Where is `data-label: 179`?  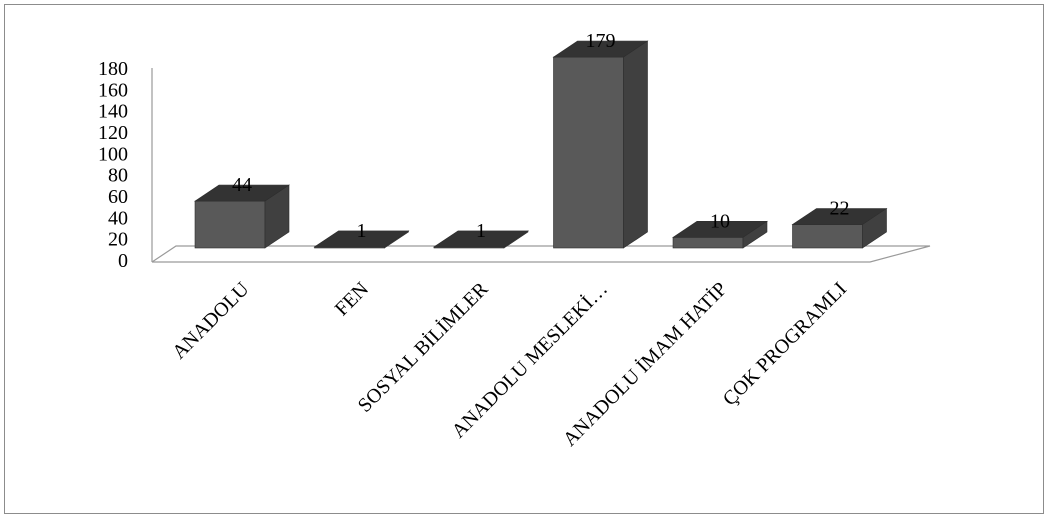
data-label: 179 is located at coordinates (601, 41).